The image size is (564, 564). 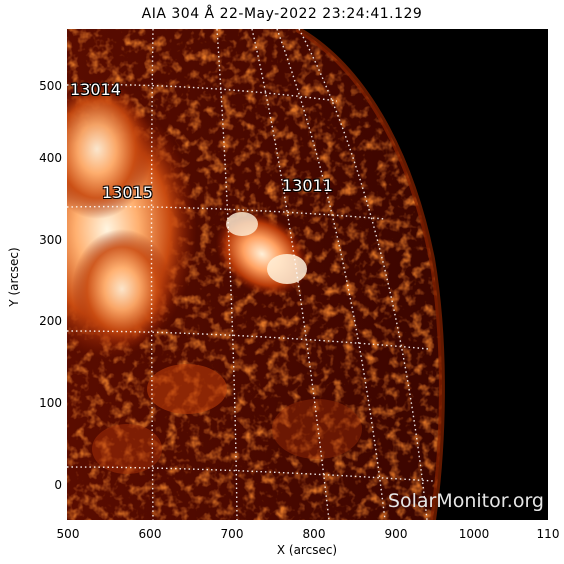 What do you see at coordinates (150, 534) in the screenshot?
I see `x-tick-600: 600` at bounding box center [150, 534].